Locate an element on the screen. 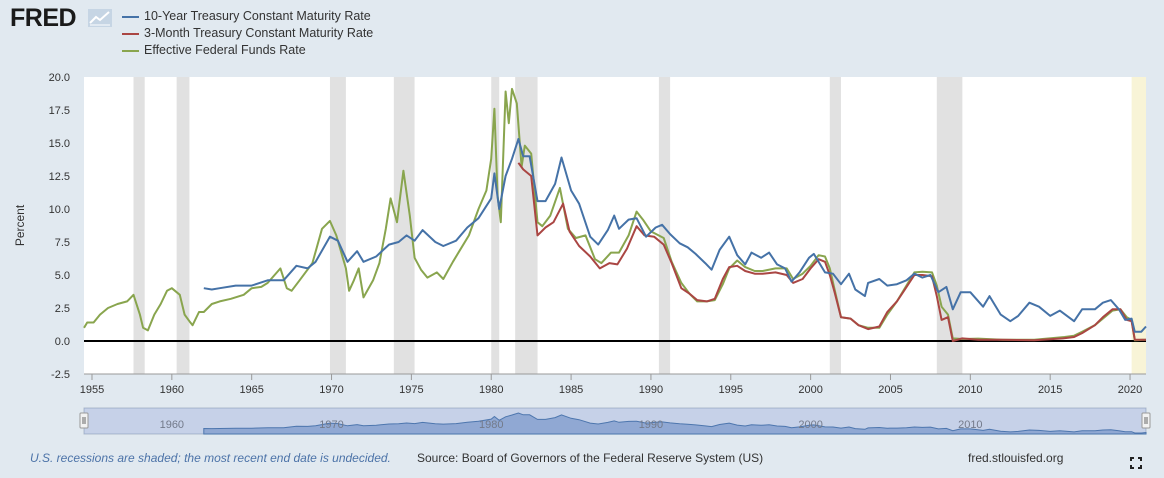  x-tick-label: 1985 is located at coordinates (571, 390).